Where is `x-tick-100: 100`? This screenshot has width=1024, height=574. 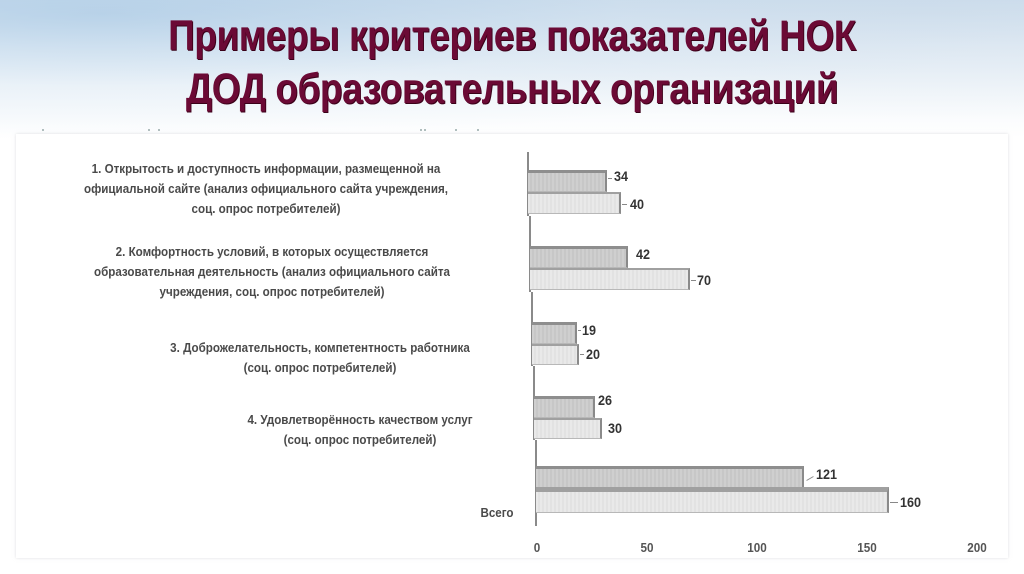
x-tick-100: 100 is located at coordinates (757, 547).